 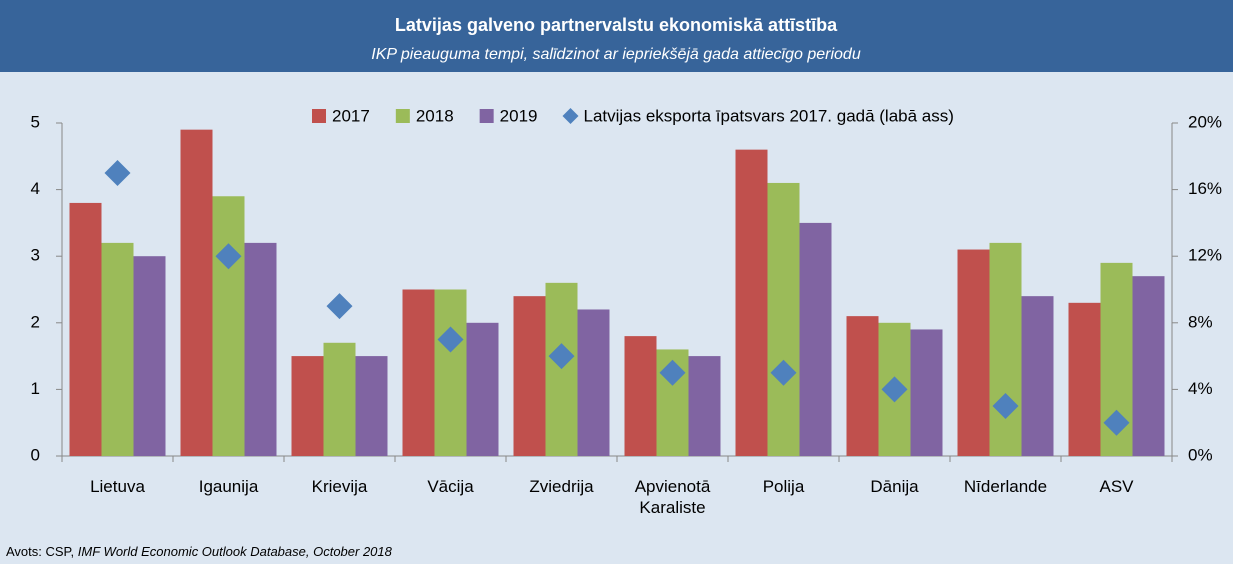 What do you see at coordinates (1200, 388) in the screenshot?
I see `y2-tick-label: 4%` at bounding box center [1200, 388].